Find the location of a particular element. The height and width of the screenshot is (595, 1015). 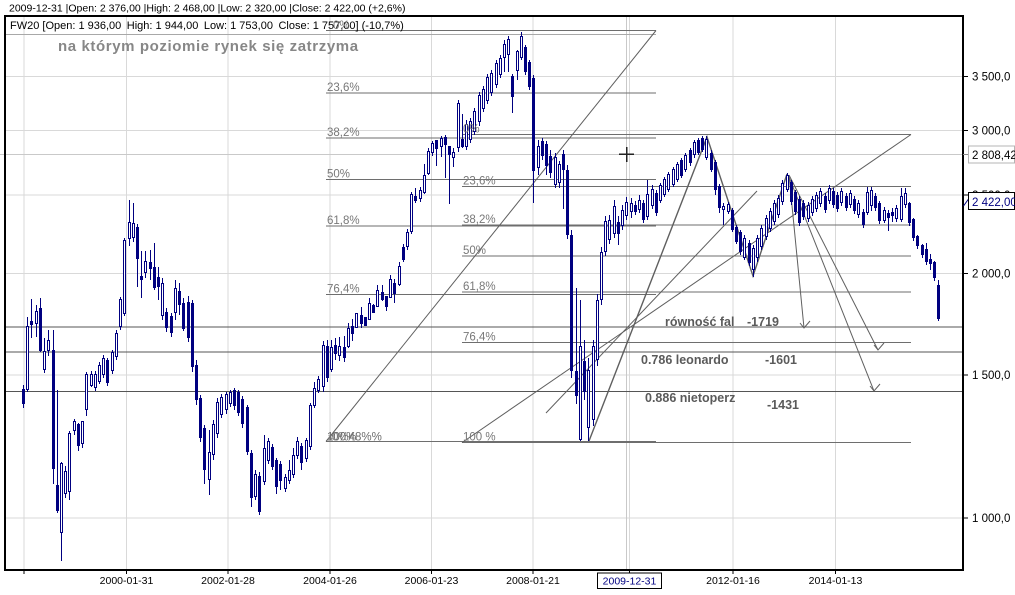

svg-text: 2 000,0 is located at coordinates (991, 275).